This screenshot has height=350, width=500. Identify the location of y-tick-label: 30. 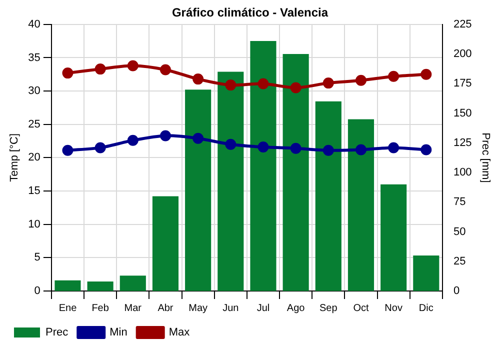
(34, 91).